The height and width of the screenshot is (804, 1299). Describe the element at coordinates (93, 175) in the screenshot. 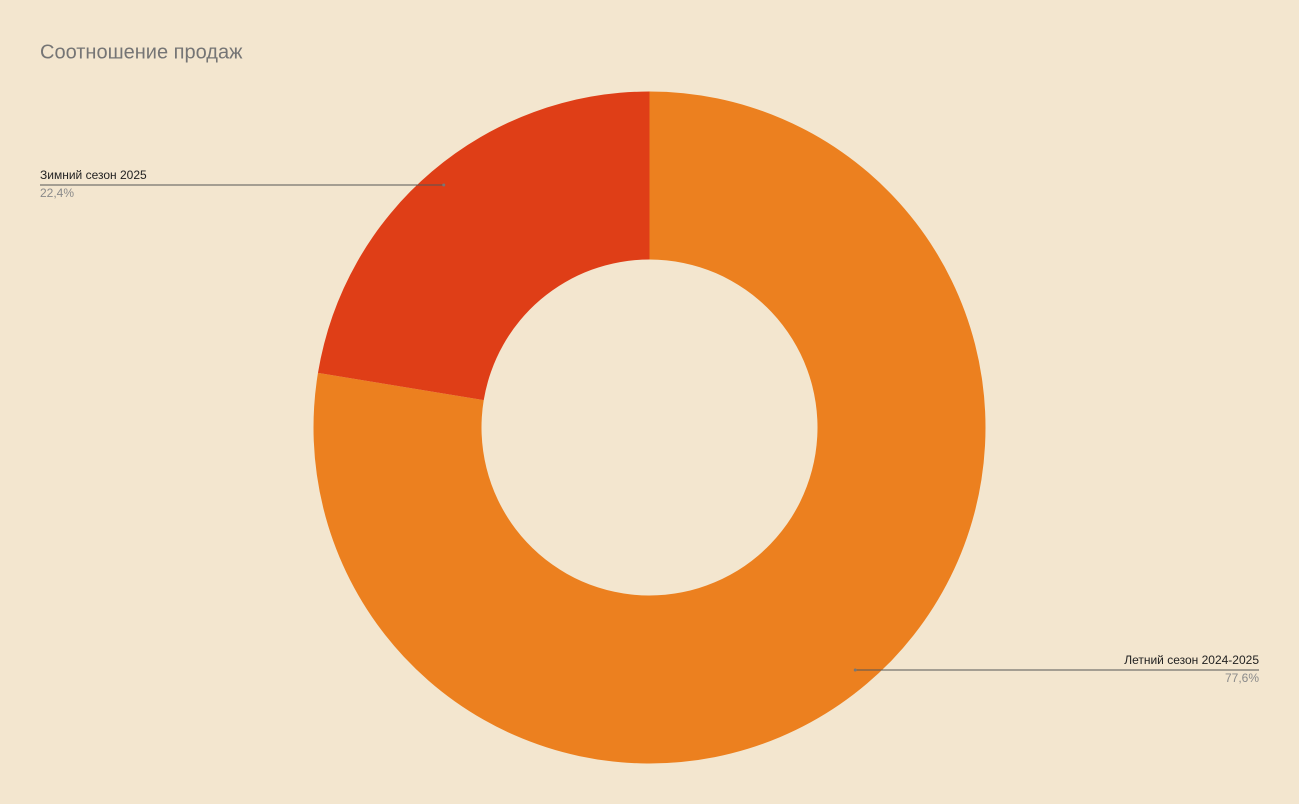

I see `slice-label: Зимний сезон 2025` at that location.